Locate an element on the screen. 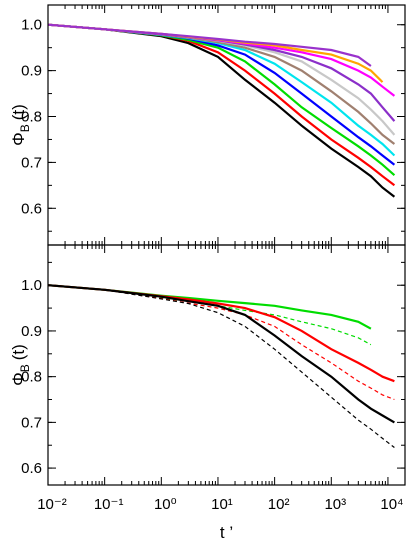 This screenshot has height=546, width=409. x-tick-label: 10² is located at coordinates (279, 504).